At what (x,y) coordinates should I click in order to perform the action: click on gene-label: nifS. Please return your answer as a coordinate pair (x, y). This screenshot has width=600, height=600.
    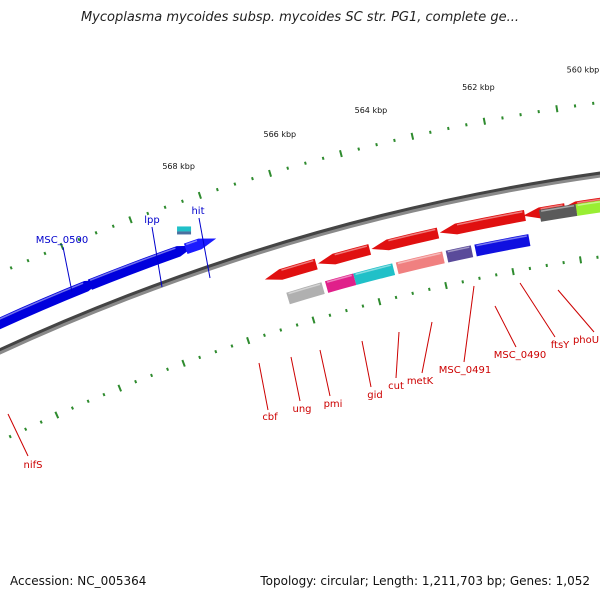
    Looking at the image, I should click on (33, 465).